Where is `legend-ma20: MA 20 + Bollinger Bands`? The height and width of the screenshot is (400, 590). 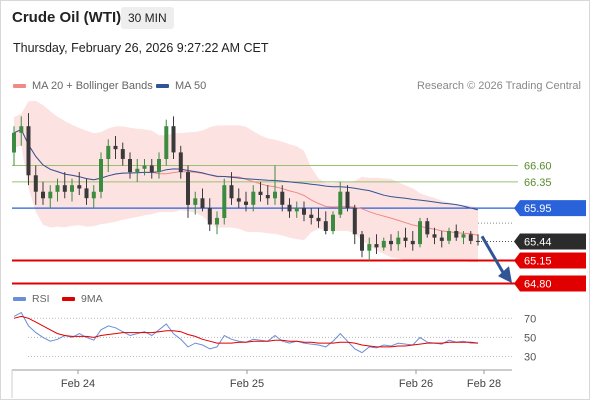 legend-ma20: MA 20 + Bollinger Bands is located at coordinates (83, 86).